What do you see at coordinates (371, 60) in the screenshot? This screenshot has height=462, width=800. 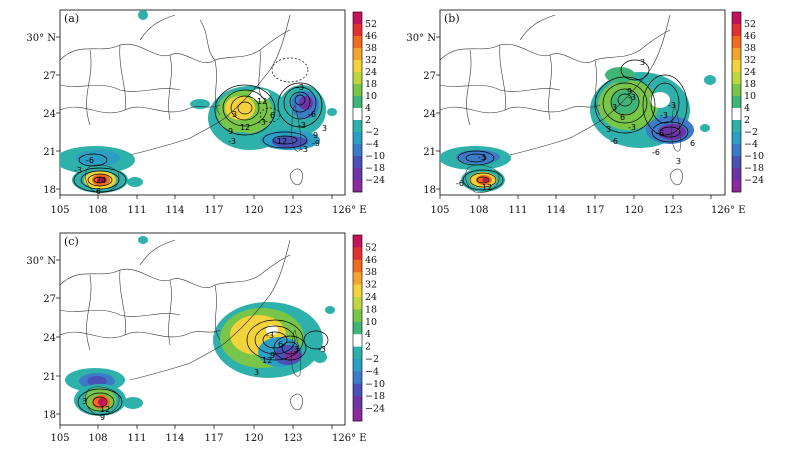 I see `colorbar-label: 32` at bounding box center [371, 60].